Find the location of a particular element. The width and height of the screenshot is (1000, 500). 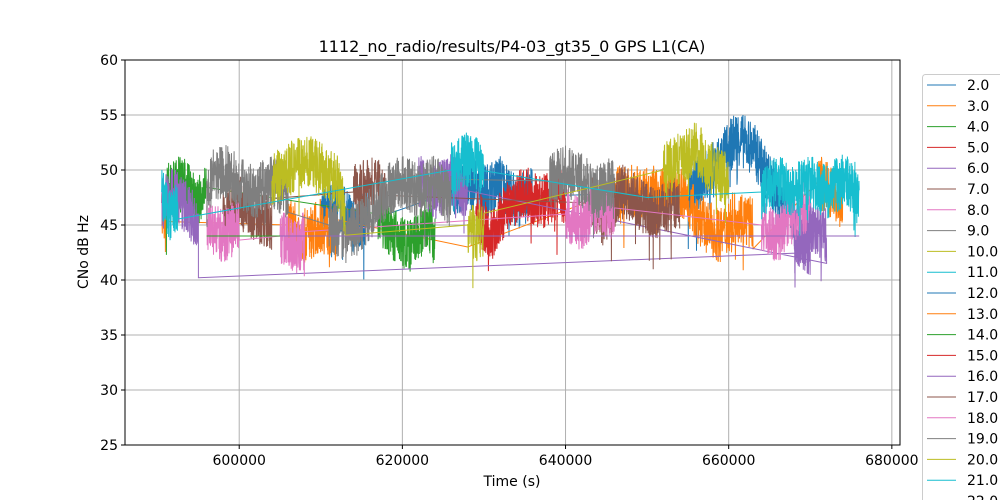

x-tick-label: 660000 is located at coordinates (728, 461).